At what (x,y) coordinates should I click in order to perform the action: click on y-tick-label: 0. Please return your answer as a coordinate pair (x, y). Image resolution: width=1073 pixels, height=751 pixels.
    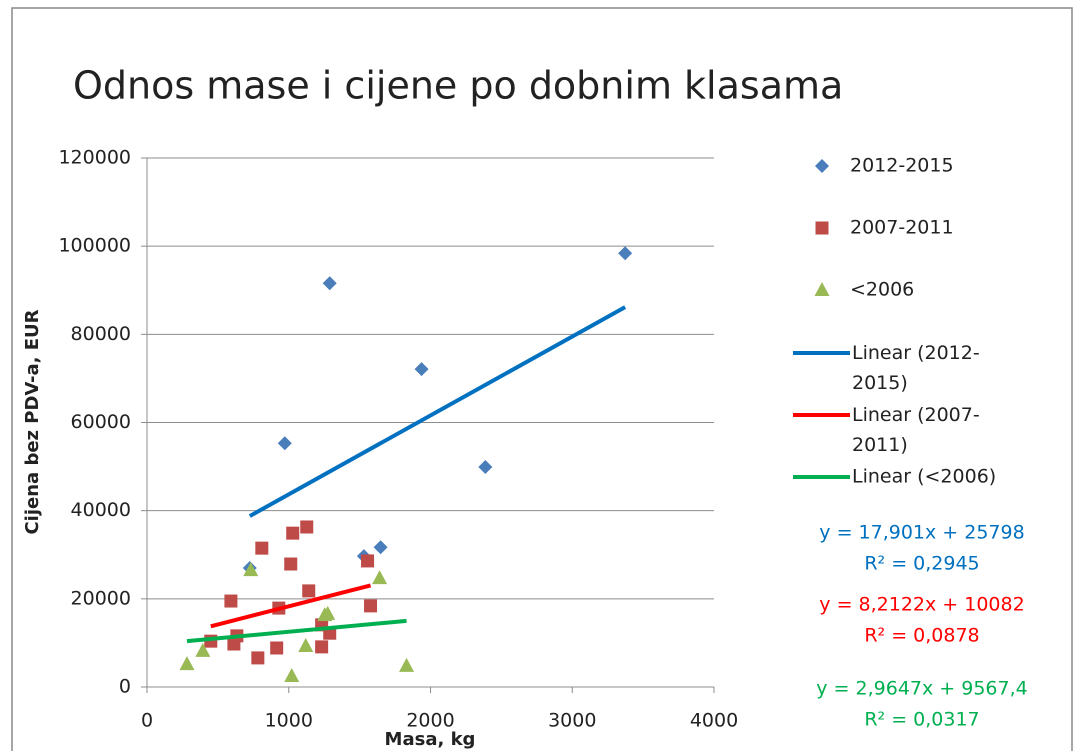
    Looking at the image, I should click on (125, 687).